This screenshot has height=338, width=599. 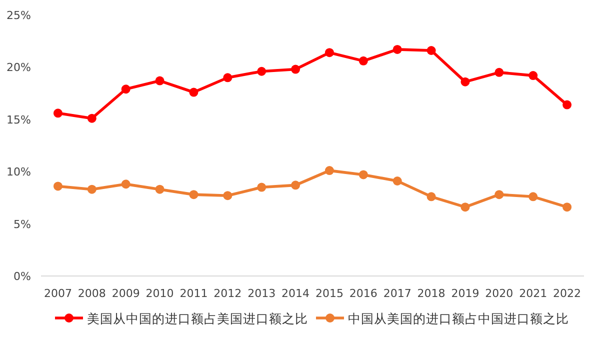 I want to click on x-tick-label: 2021, so click(x=533, y=293).